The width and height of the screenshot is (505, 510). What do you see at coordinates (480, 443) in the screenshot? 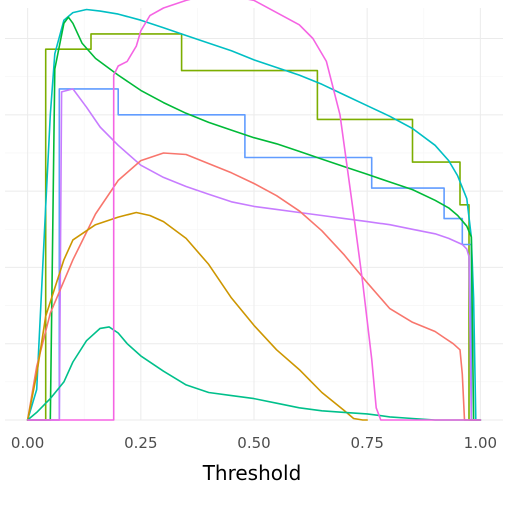
I see `x-tick-label: 1.00` at bounding box center [480, 443].